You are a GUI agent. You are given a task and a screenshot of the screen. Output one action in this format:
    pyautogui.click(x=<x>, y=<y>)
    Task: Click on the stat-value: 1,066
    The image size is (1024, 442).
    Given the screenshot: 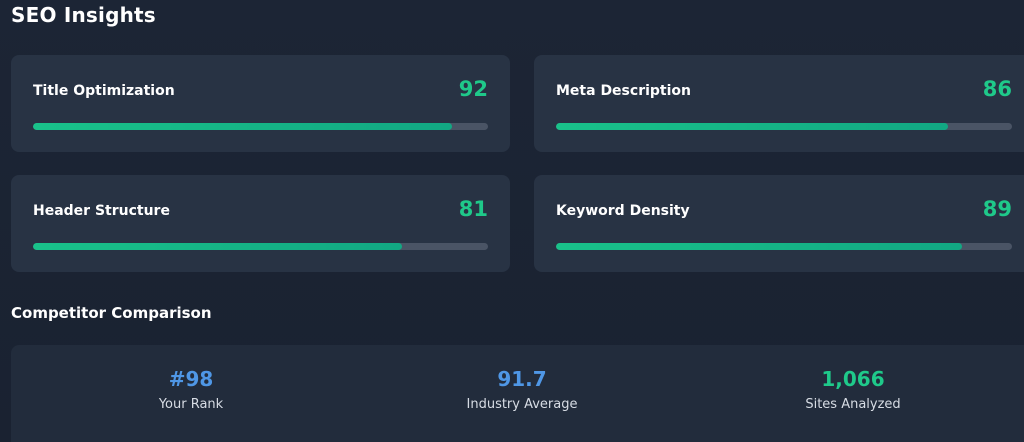 What is the action you would take?
    pyautogui.click(x=853, y=379)
    